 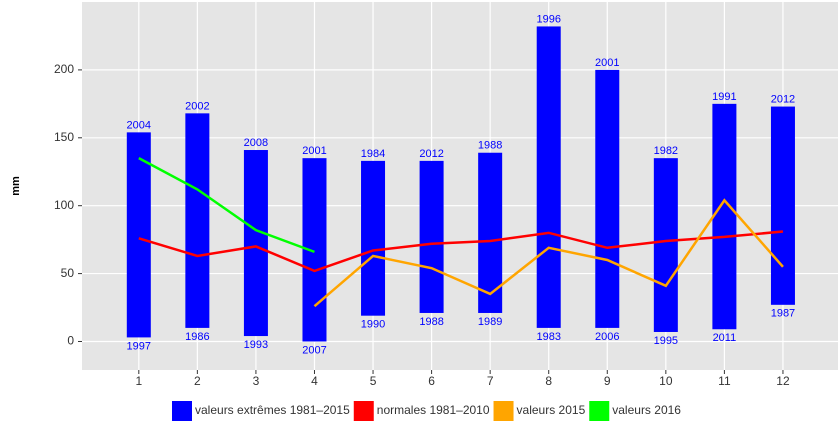 What do you see at coordinates (64, 69) in the screenshot?
I see `y-tick-label: 200` at bounding box center [64, 69].